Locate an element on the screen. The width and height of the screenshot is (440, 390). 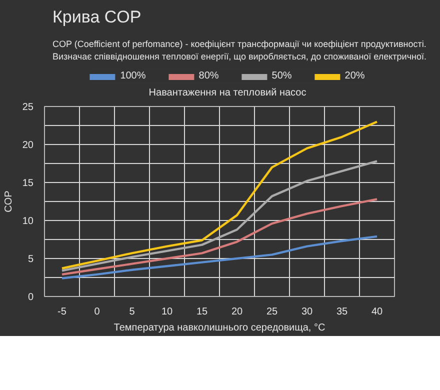
x-tick-label: 15 is located at coordinates (202, 312).